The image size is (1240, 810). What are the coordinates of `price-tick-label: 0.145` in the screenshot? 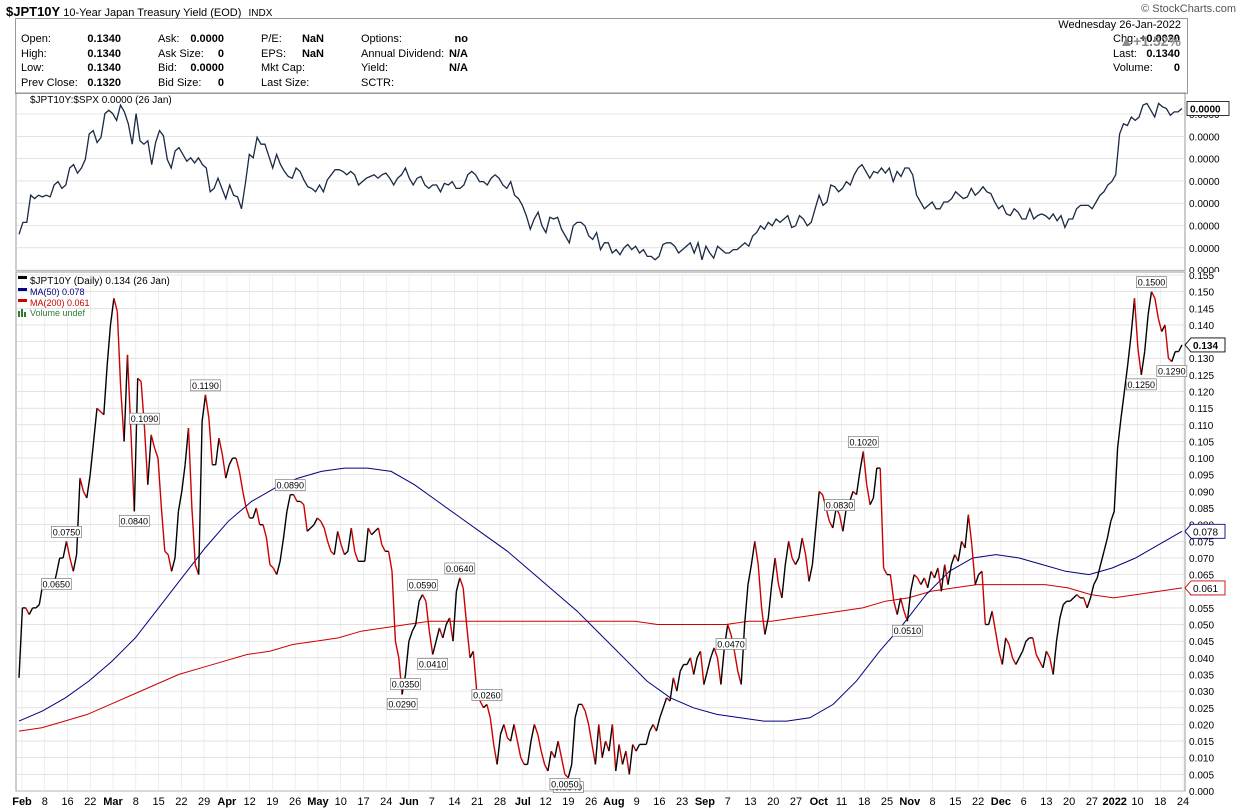 It's located at (1201, 309).